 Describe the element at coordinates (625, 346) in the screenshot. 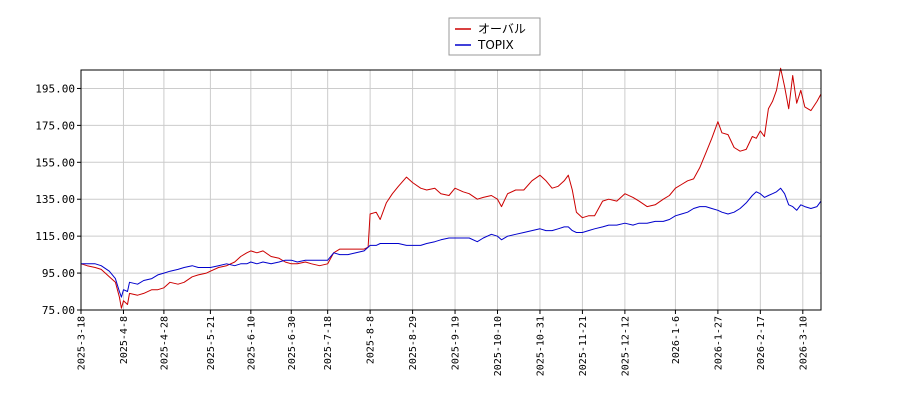

I see `x-tick-label: 2025-12-12` at that location.